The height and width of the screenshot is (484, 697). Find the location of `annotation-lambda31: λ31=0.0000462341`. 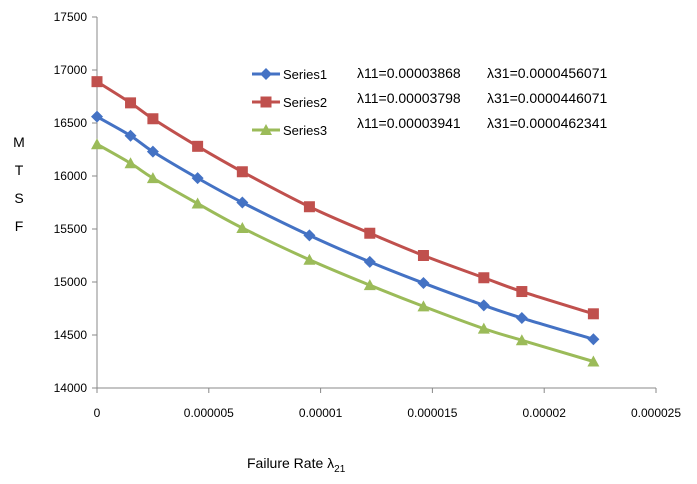

annotation-lambda31: λ31=0.0000462341 is located at coordinates (547, 123).